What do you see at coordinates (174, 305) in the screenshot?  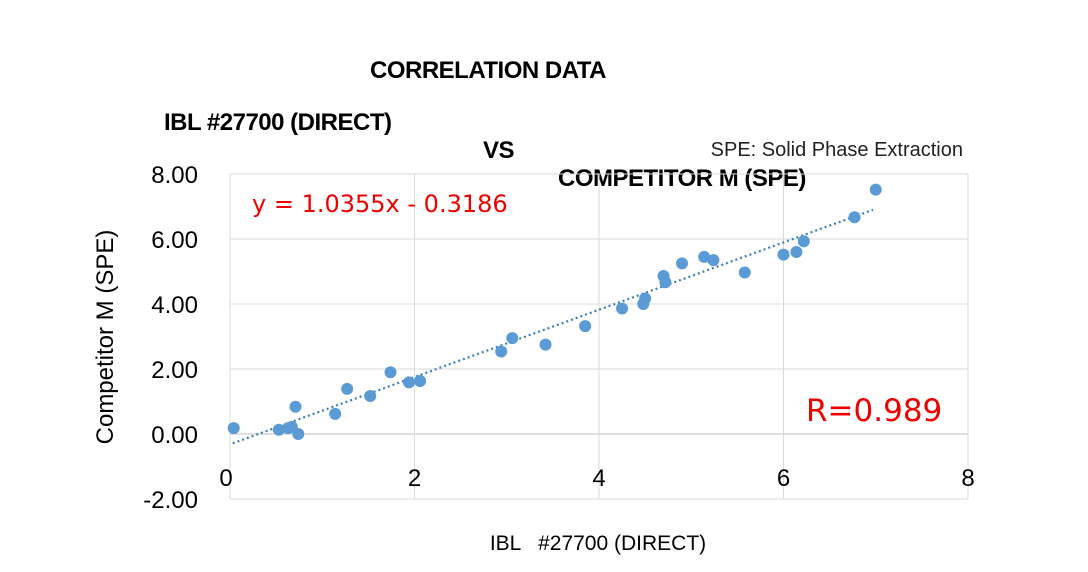 I see `y-tick-label: 4.00` at bounding box center [174, 305].